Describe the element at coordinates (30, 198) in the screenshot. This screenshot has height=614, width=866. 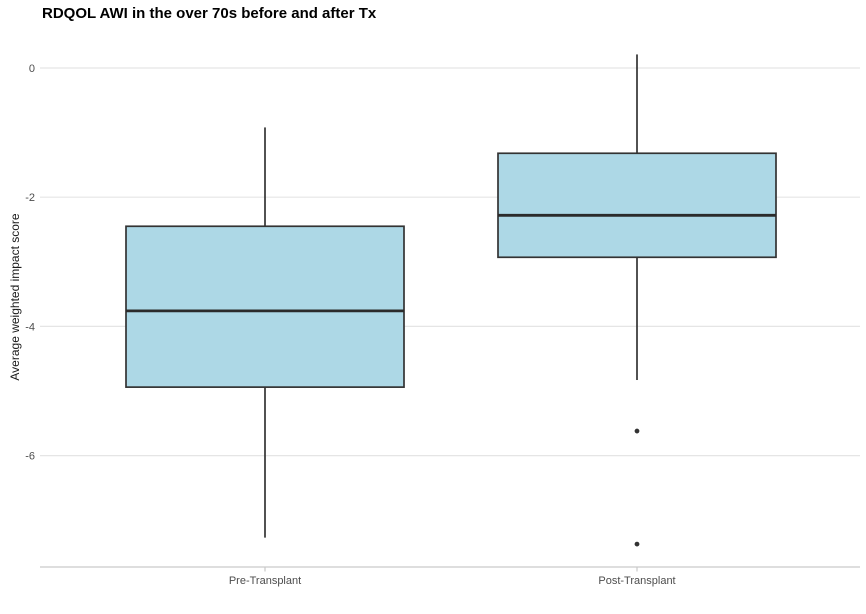
I see `y-tick-label: -2` at that location.